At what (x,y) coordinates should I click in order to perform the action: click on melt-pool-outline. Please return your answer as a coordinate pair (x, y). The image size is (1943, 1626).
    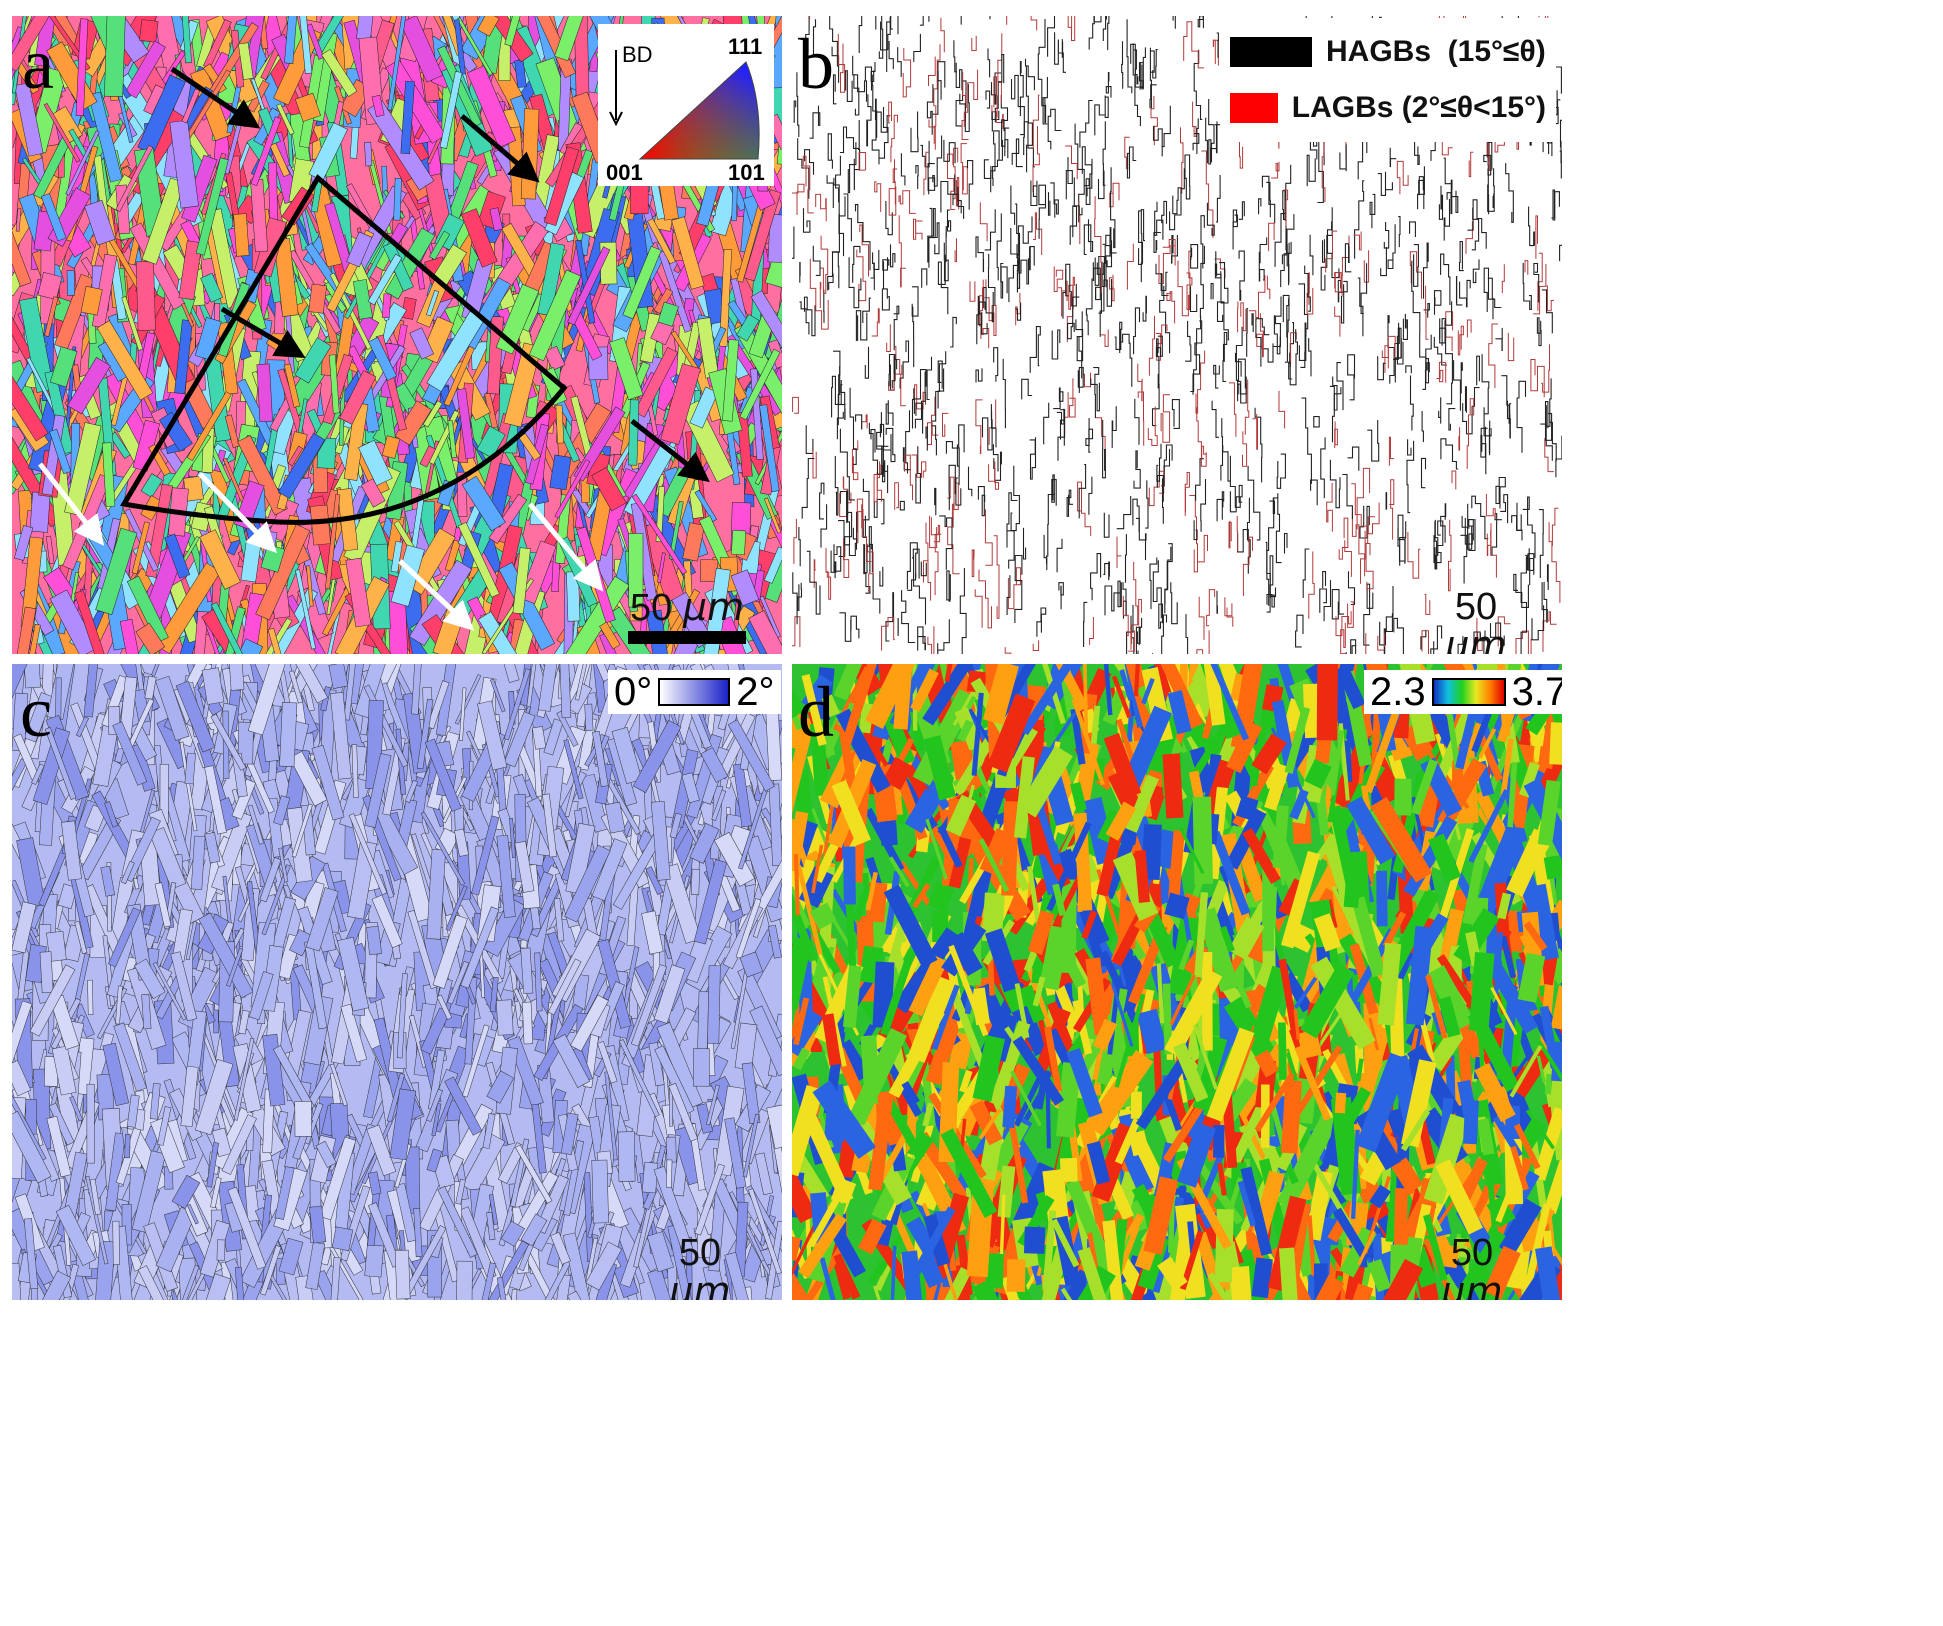
    Looking at the image, I should click on (344, 349).